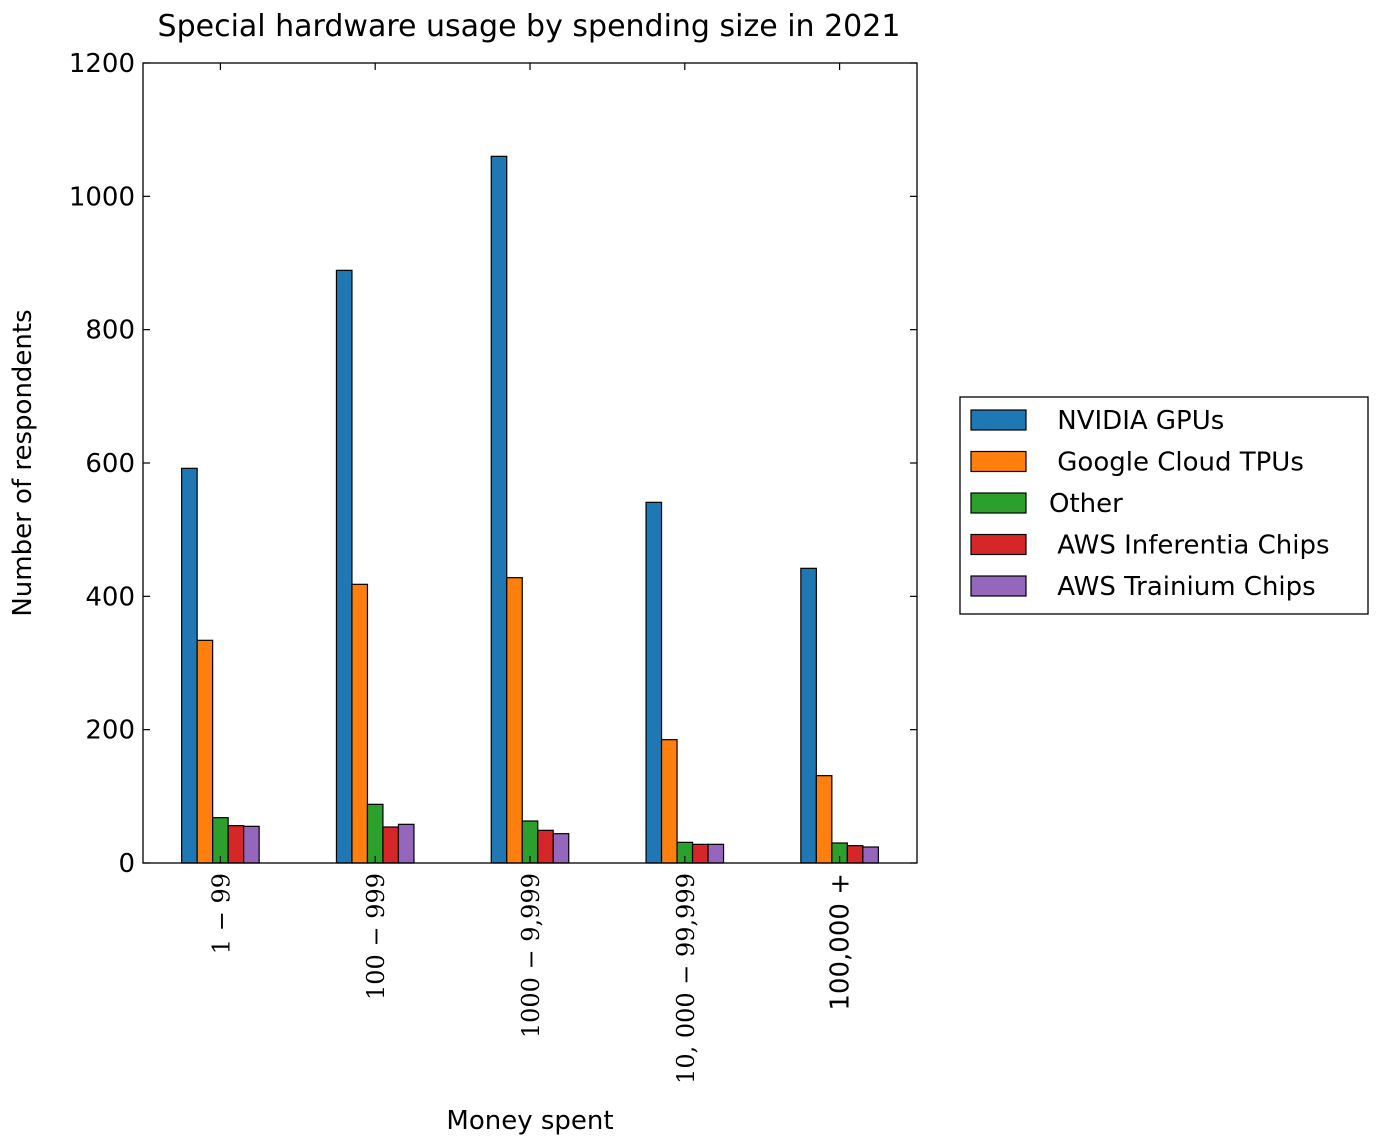 The width and height of the screenshot is (1378, 1145). Describe the element at coordinates (1182, 587) in the screenshot. I see `legend-label-4: AWS Trainium Chips` at that location.